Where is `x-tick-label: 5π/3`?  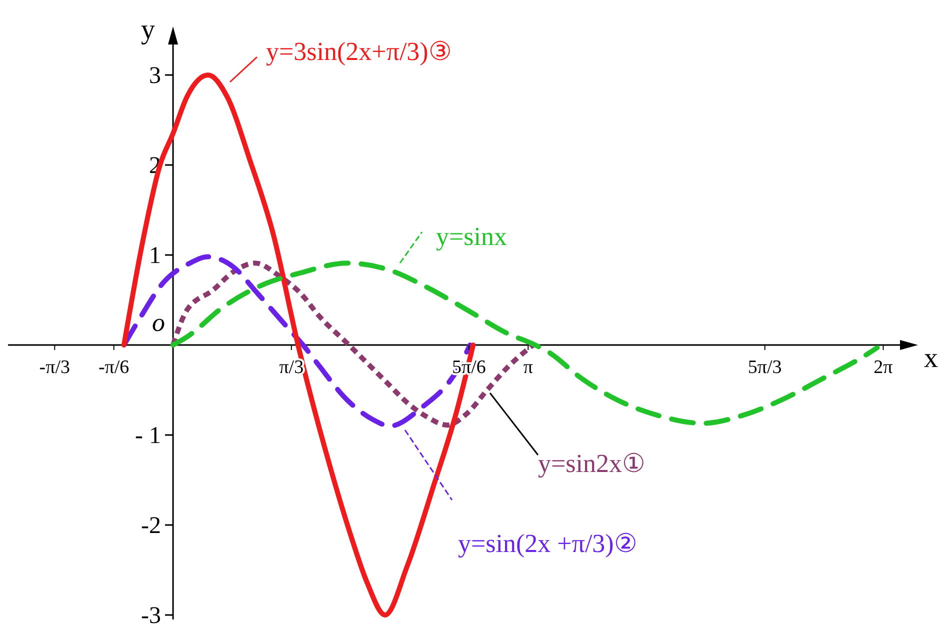
x-tick-label: 5π/3 is located at coordinates (765, 367).